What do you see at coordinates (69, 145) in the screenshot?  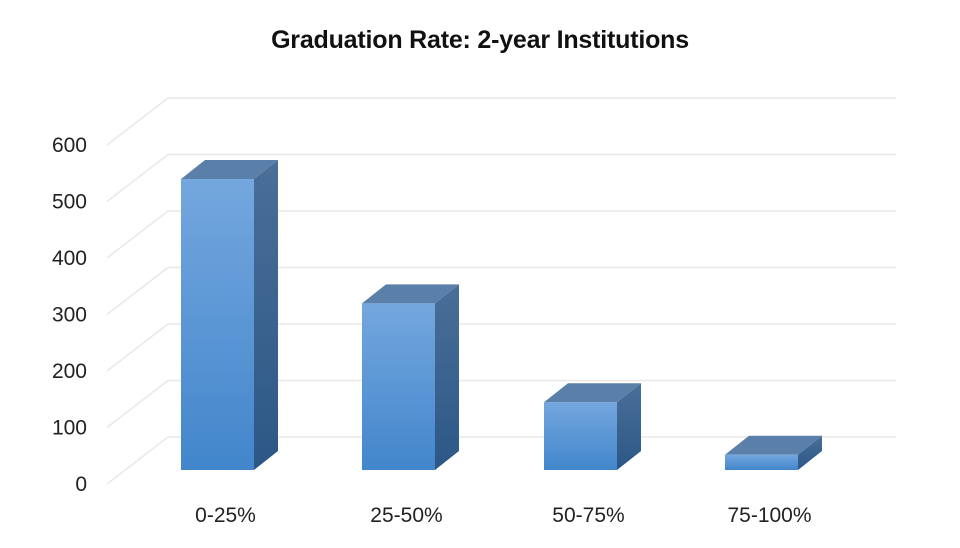 I see `y-tick-label: 600` at bounding box center [69, 145].